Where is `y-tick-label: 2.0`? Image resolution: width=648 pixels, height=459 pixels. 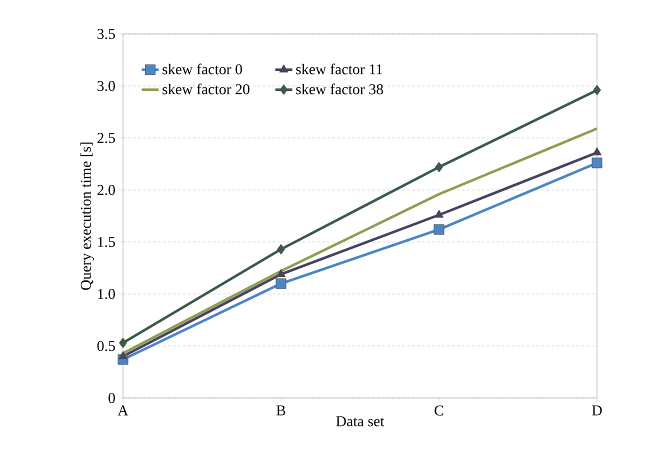 y-tick-label: 2.0 is located at coordinates (106, 190).